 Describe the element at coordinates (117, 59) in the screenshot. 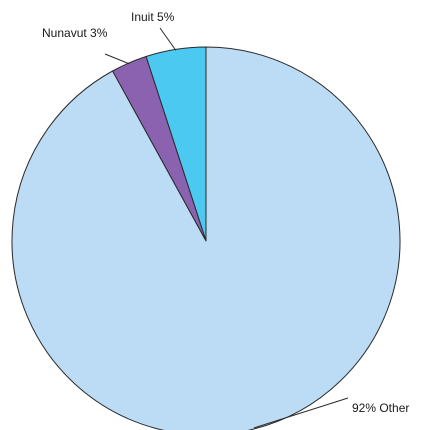

I see `leader-line-nunavut` at that location.